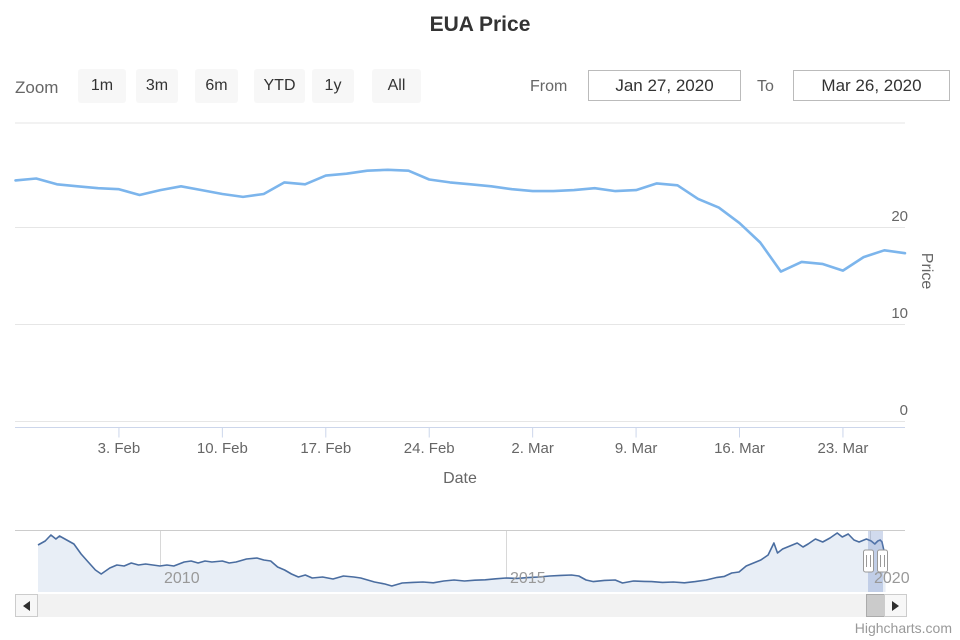 The image size is (960, 640). Describe the element at coordinates (37, 87) in the screenshot. I see `zoom-label: Zoom` at that location.